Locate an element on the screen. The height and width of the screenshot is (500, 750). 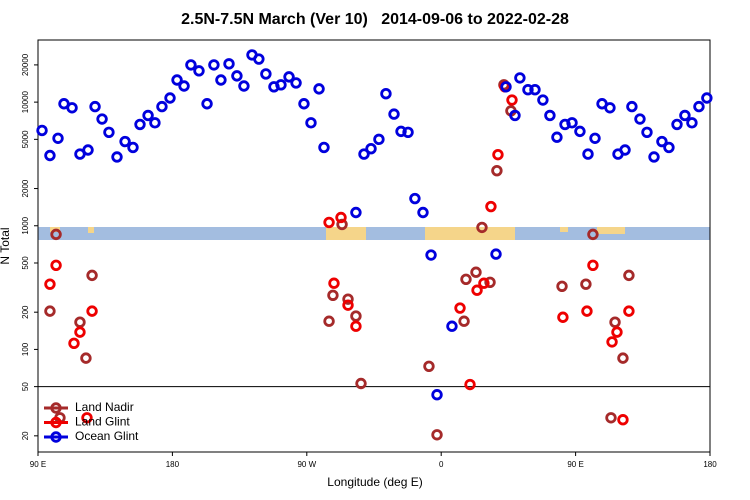
y-tick-label: 500 is located at coordinates (25, 263).